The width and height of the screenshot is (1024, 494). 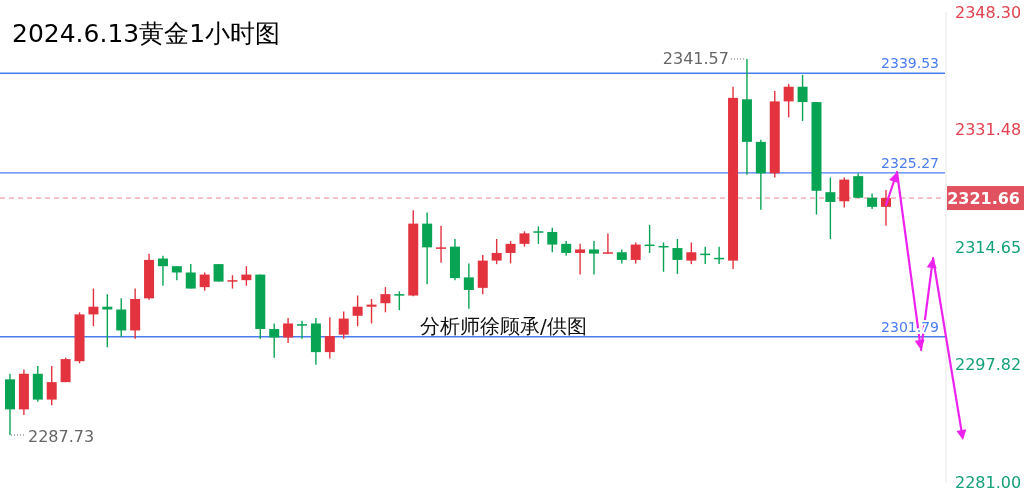 What do you see at coordinates (988, 482) in the screenshot?
I see `y-tick-label: 2281.00` at bounding box center [988, 482].